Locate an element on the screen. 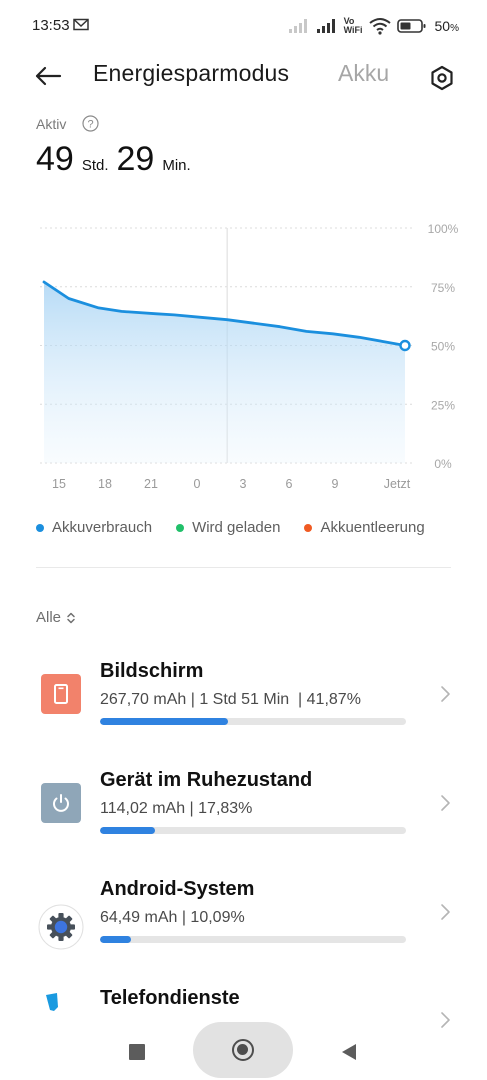 The width and height of the screenshot is (487, 1080). phone-services-icon is located at coordinates (61, 1007).